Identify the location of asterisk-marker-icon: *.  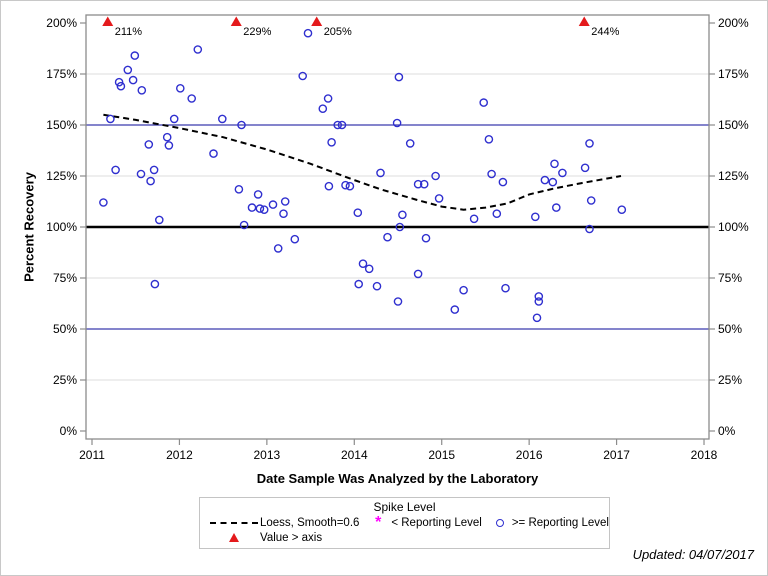
(378, 522).